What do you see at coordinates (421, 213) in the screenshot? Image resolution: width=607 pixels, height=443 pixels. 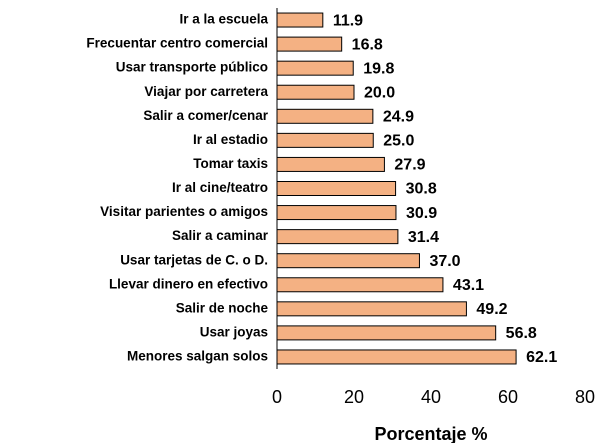 I see `data-label: 30.9` at bounding box center [421, 213].